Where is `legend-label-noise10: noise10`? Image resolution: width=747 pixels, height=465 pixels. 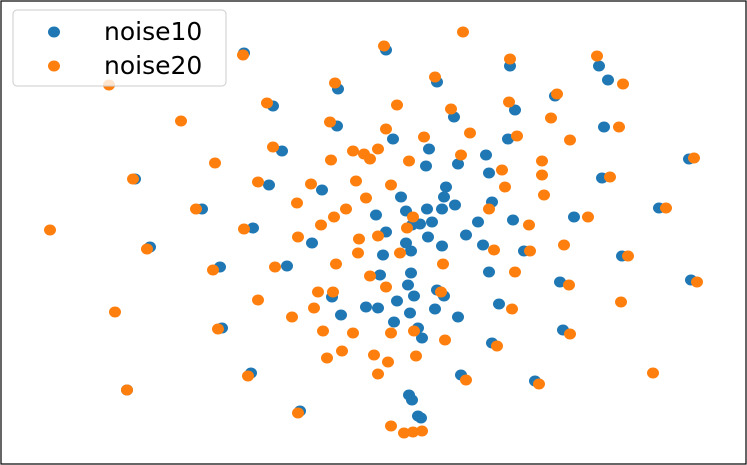 legend-label-noise10: noise10 is located at coordinates (153, 31).